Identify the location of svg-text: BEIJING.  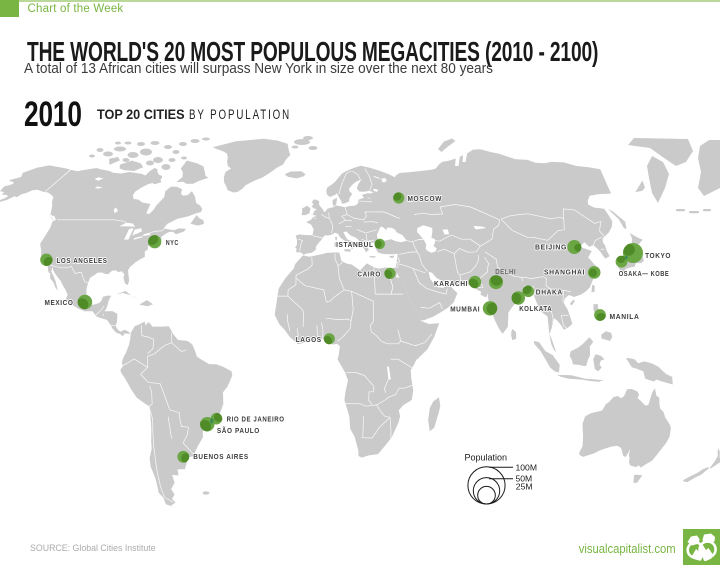
(551, 246).